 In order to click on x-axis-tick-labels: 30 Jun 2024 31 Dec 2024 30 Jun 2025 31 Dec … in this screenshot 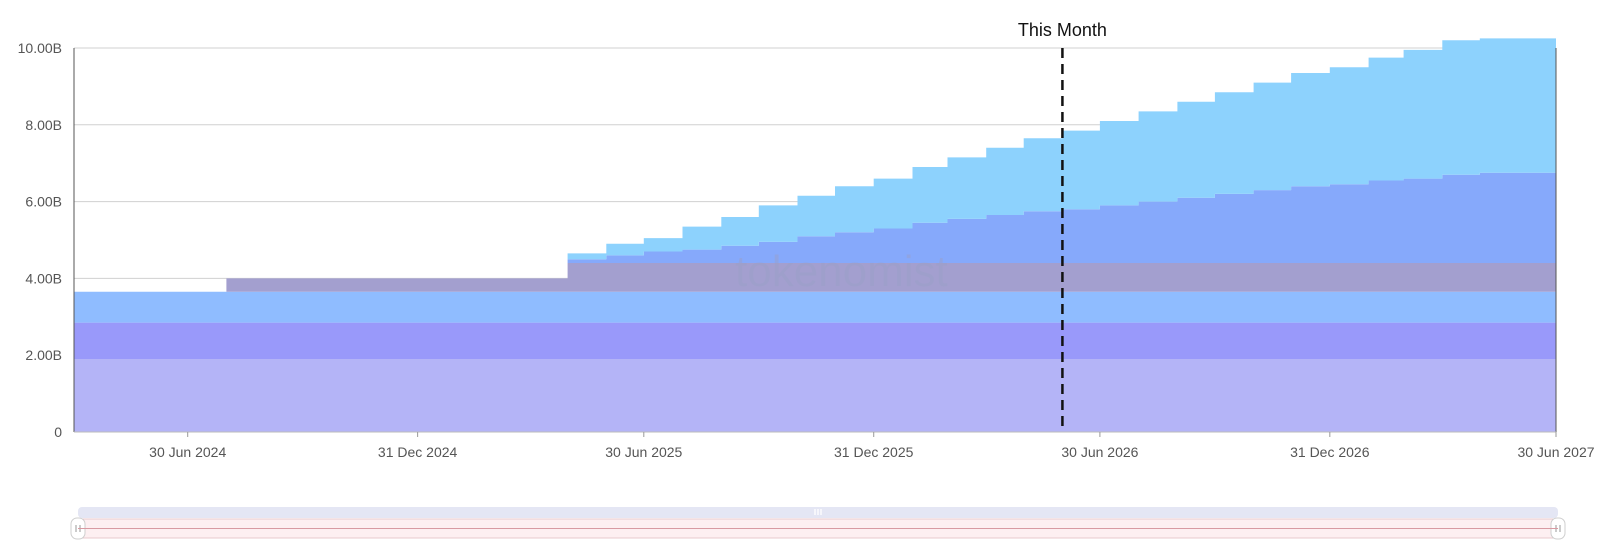, I will do `click(872, 446)`.